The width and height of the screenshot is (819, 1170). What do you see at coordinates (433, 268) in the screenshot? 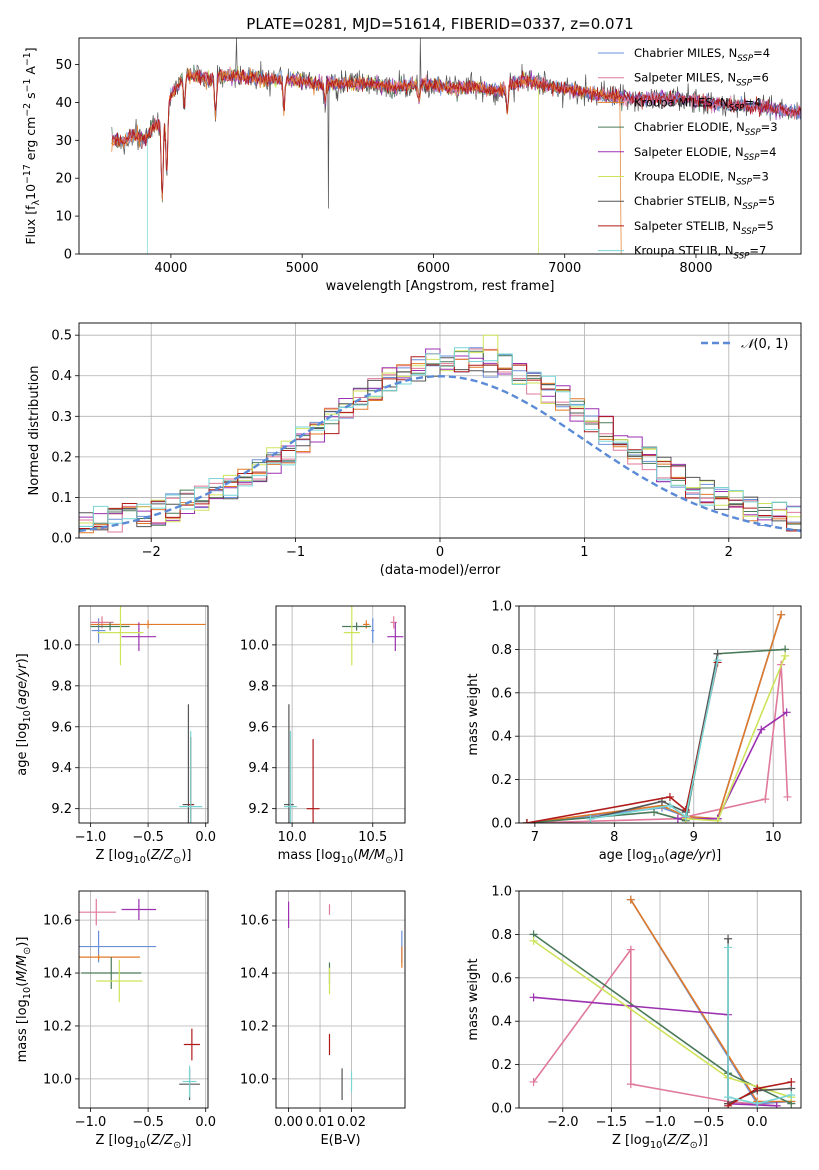
I see `x-tick-label: 6000` at bounding box center [433, 268].